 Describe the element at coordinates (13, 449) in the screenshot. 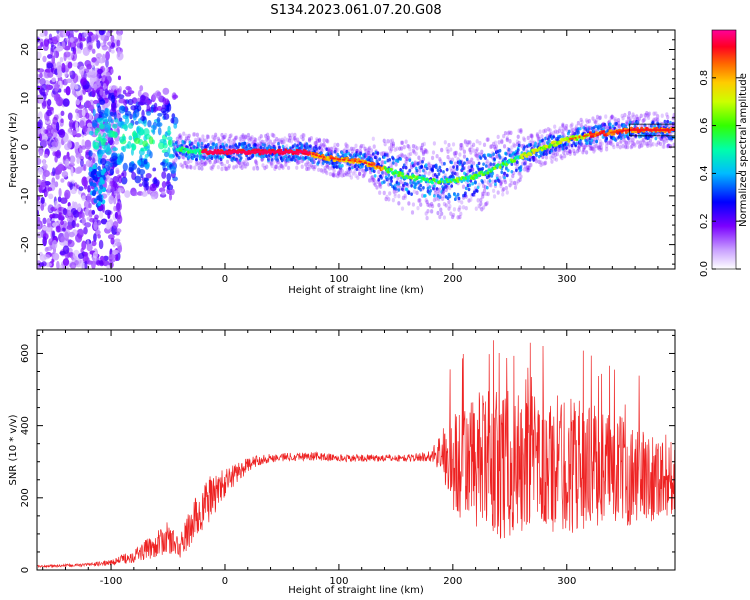

I see `snr-ylabel: SNR (10 * v/v)` at that location.